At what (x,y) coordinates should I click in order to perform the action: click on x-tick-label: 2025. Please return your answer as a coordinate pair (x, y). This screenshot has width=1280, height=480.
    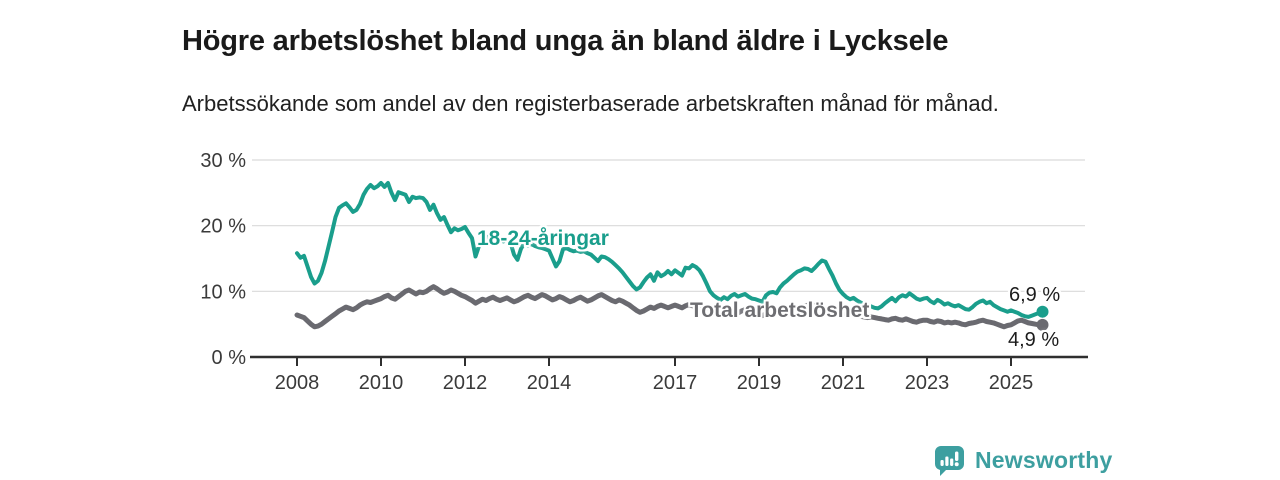
    Looking at the image, I should click on (1011, 383).